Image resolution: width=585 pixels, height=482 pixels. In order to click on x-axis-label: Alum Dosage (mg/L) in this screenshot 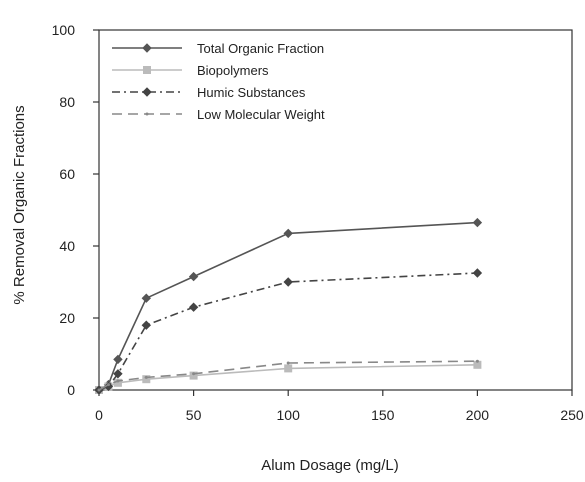, I will do `click(330, 465)`.